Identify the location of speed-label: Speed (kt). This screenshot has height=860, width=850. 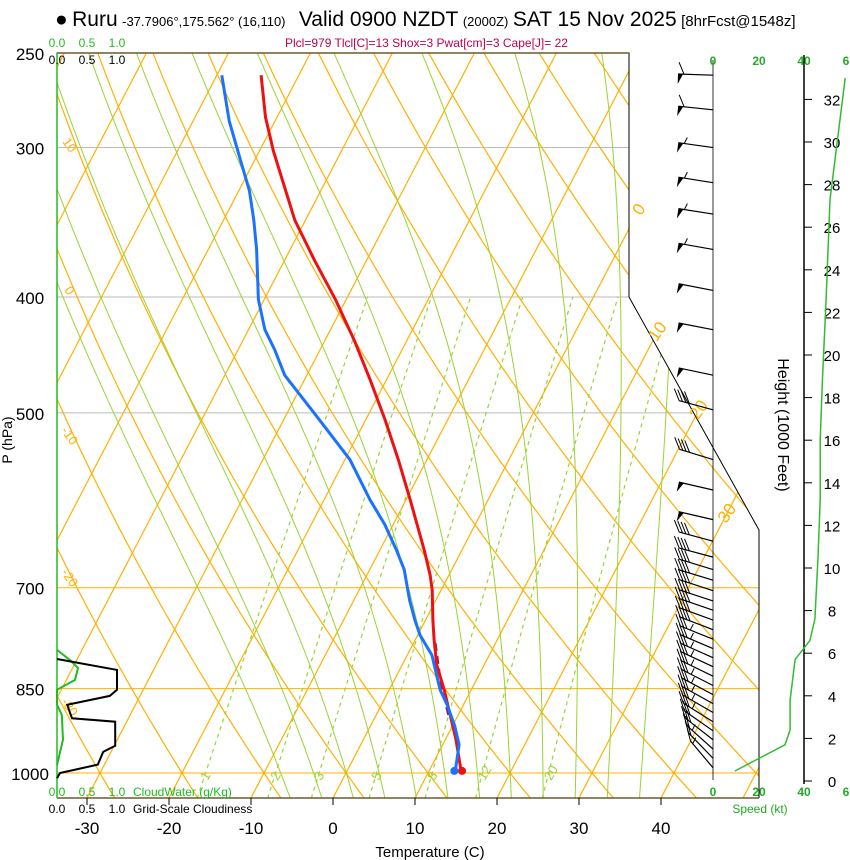
(759, 809).